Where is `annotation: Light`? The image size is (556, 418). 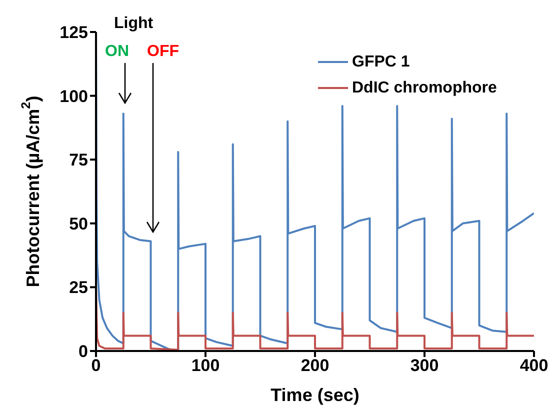 annotation: Light is located at coordinates (134, 23).